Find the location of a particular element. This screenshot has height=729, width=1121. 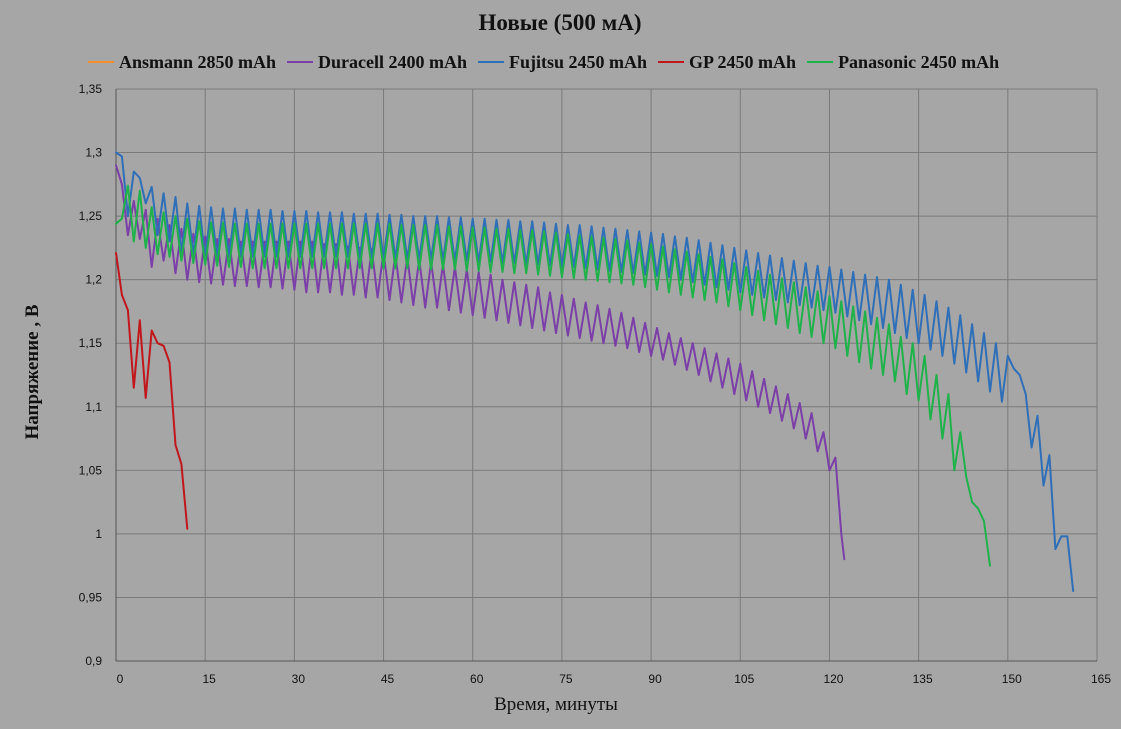

legend-label-1: Ansmann 2850 mAh is located at coordinates (197, 62).